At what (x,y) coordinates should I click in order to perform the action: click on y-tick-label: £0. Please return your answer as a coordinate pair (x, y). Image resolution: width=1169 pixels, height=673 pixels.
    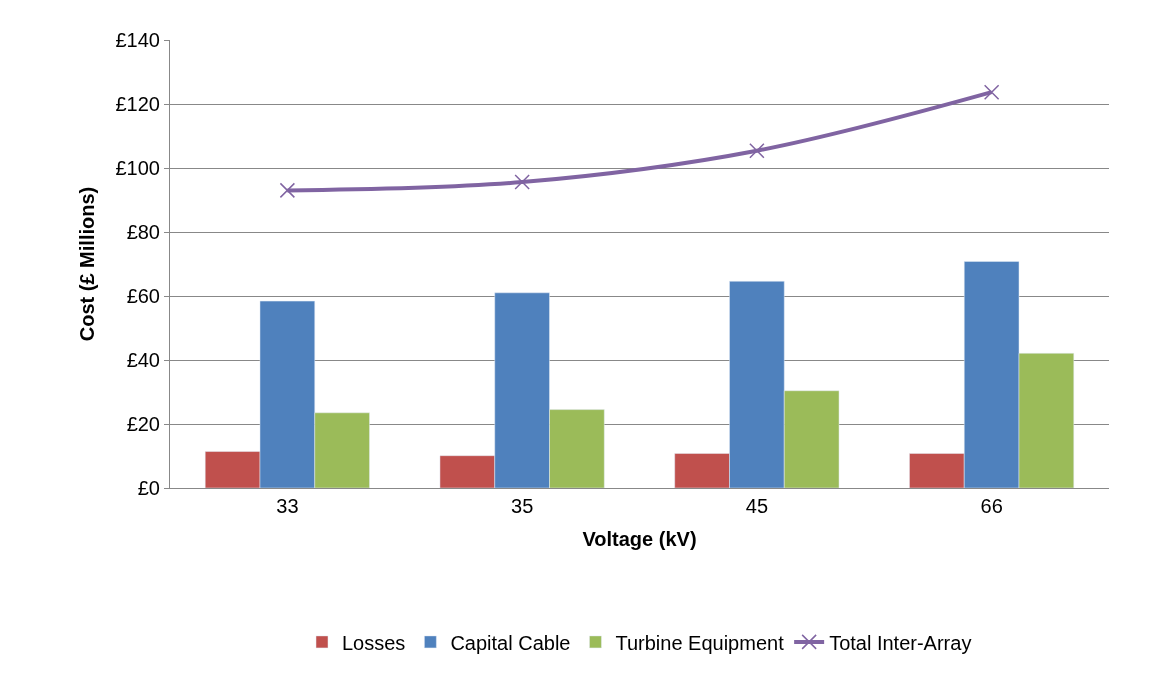
    Looking at the image, I should click on (148, 488).